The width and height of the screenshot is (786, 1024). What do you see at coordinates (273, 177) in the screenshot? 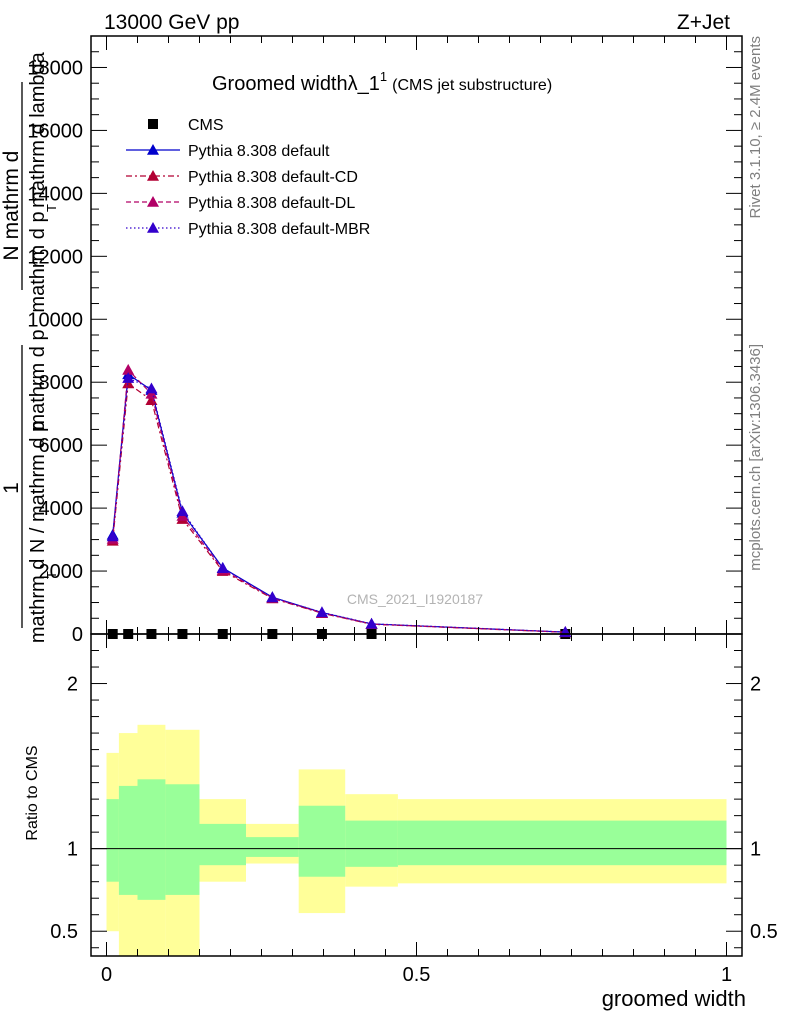
I see `legend-entry-label: Pythia 8.308 default-CD` at bounding box center [273, 177].